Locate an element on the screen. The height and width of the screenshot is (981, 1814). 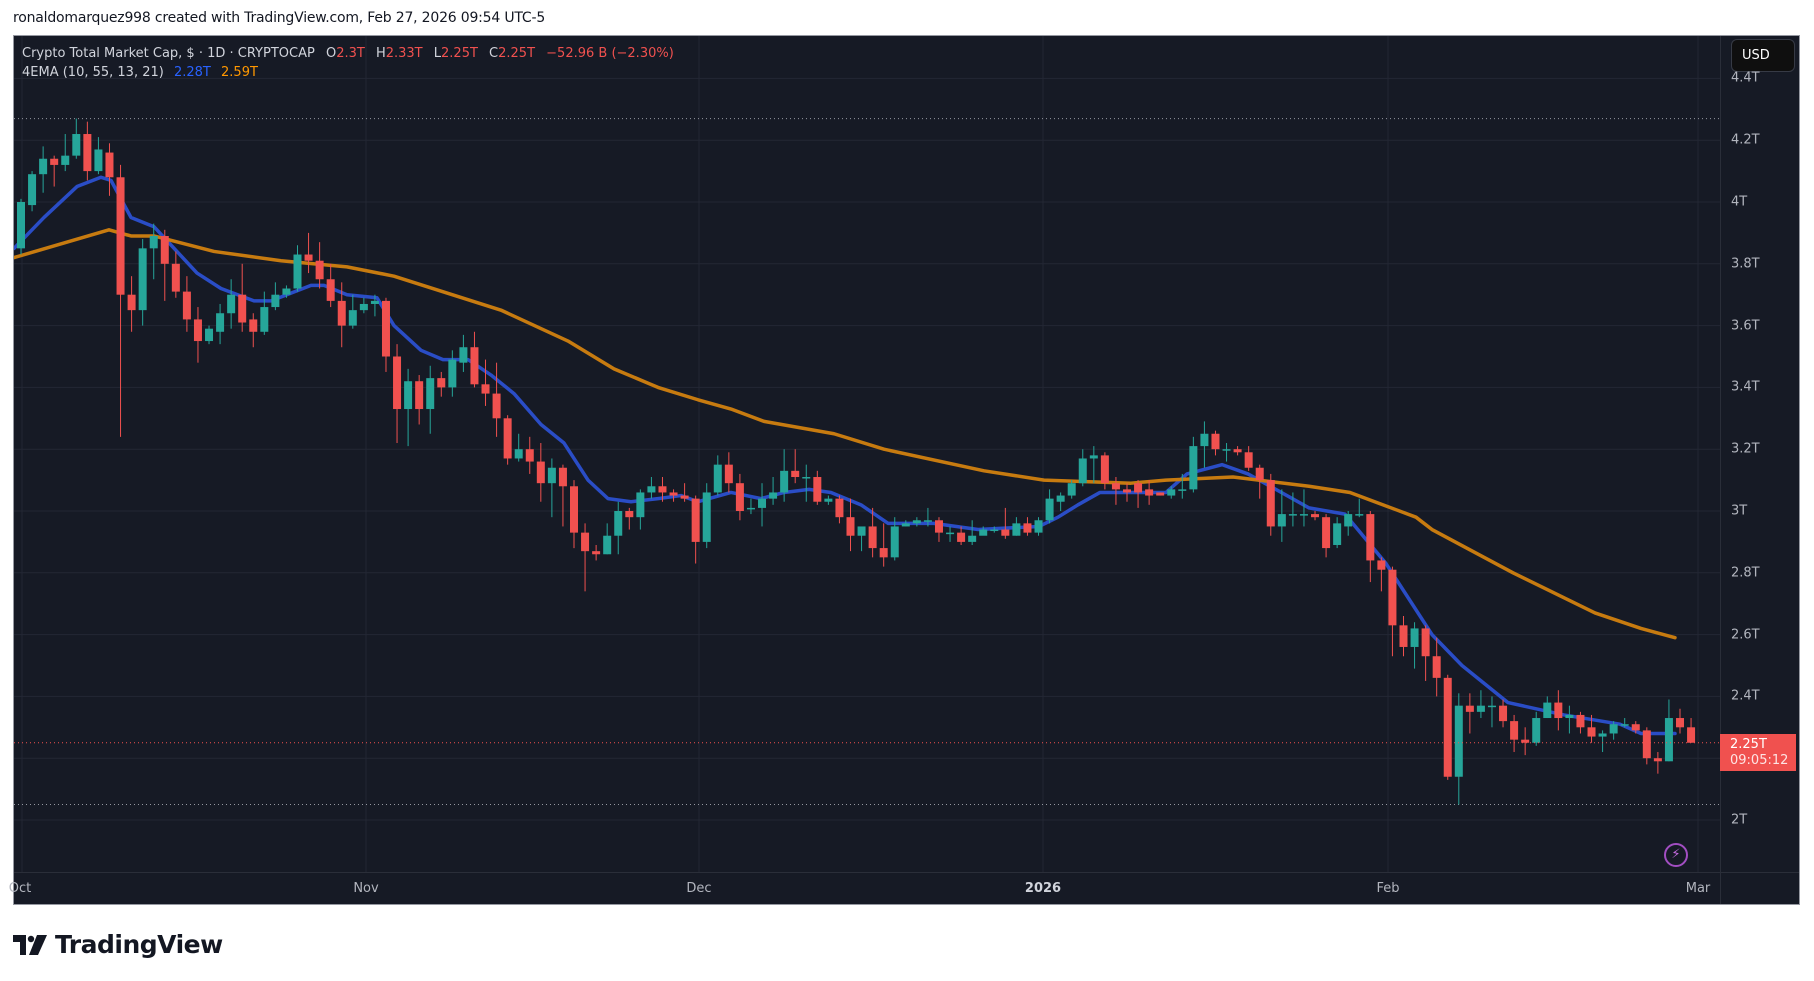
time-tick: 2026 is located at coordinates (1043, 888).